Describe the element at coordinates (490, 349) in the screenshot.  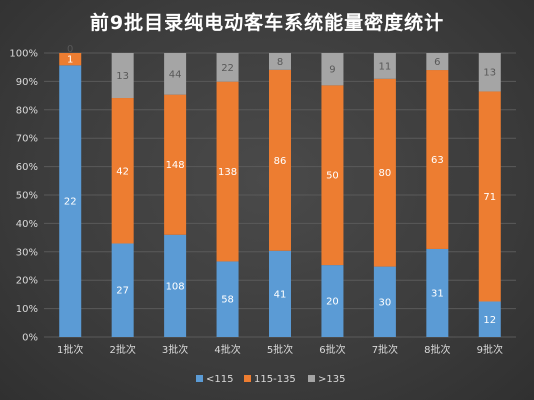
I see `x-tick-label: 9批次` at that location.